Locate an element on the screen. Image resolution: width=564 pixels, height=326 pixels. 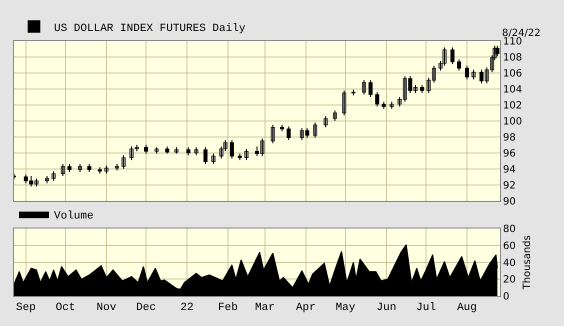
y-tick-label: 92 is located at coordinates (509, 186).